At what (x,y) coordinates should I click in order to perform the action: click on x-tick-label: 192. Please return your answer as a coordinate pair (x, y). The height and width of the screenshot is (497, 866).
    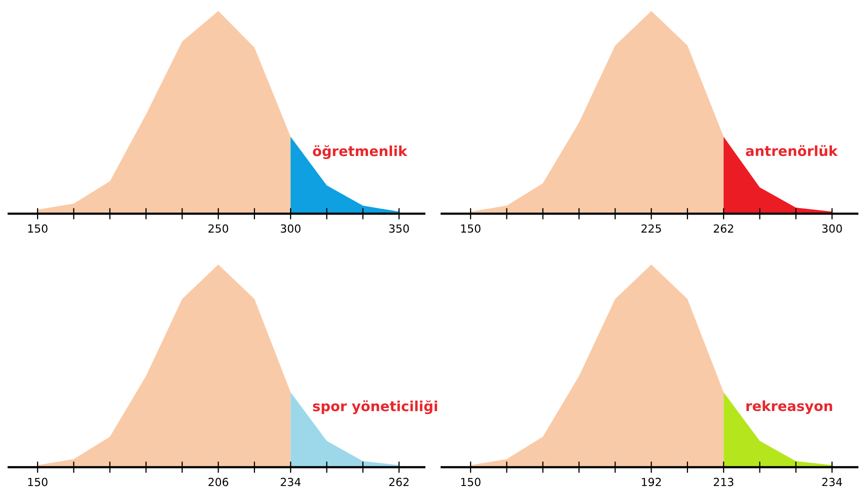
    Looking at the image, I should click on (651, 482).